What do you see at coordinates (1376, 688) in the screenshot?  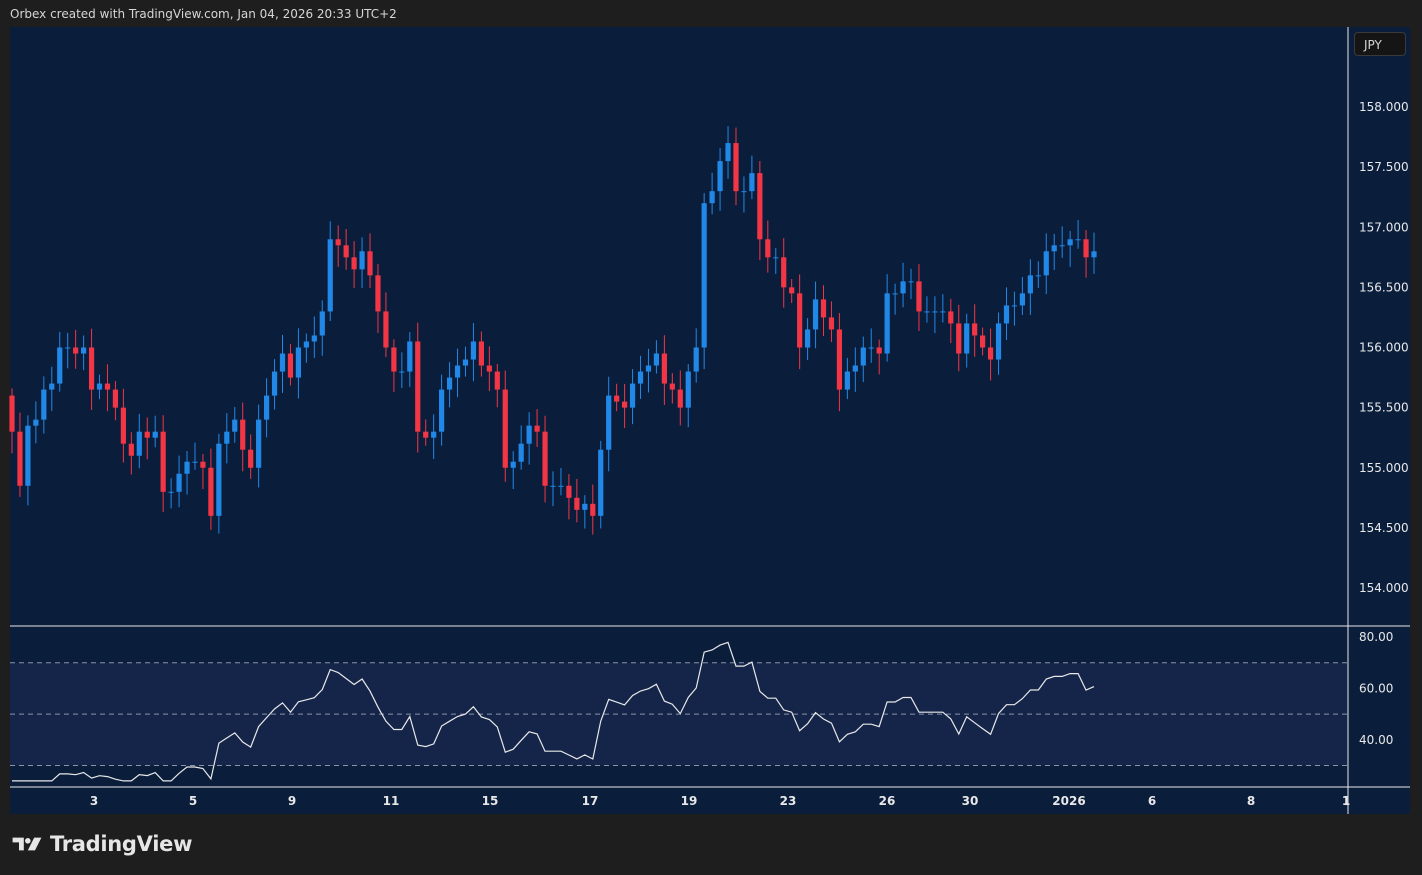 I see `rsi-tick-label: 60.00` at bounding box center [1376, 688].